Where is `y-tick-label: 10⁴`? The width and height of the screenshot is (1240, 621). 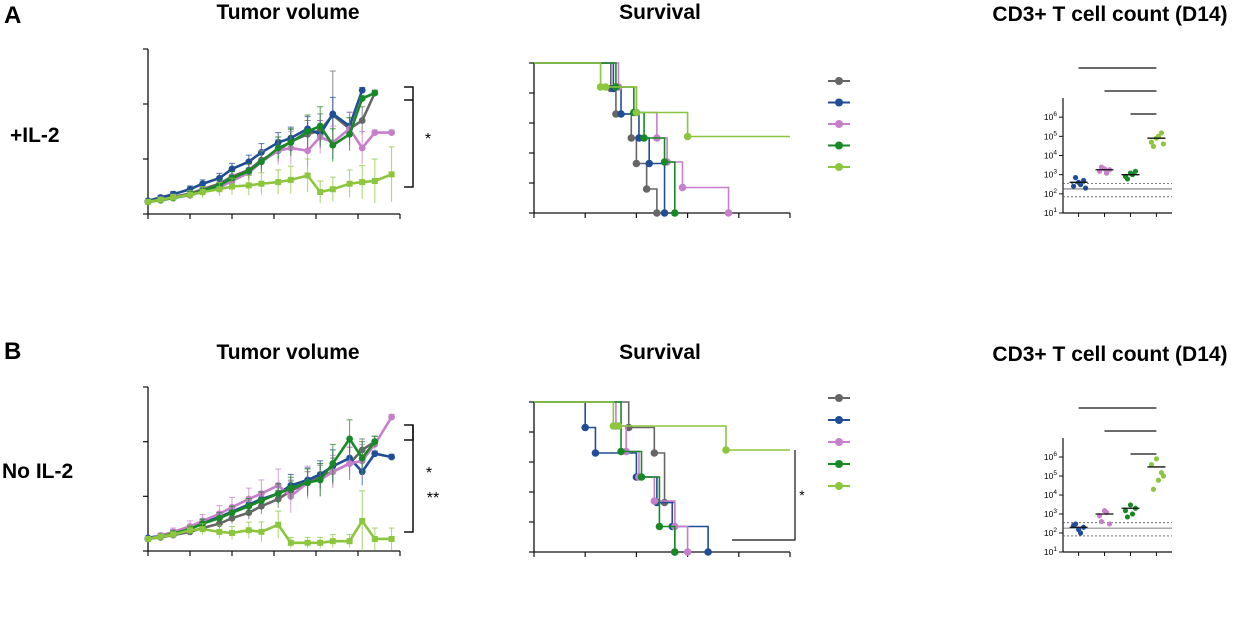
y-tick-label: 10⁴ is located at coordinates (1050, 155).